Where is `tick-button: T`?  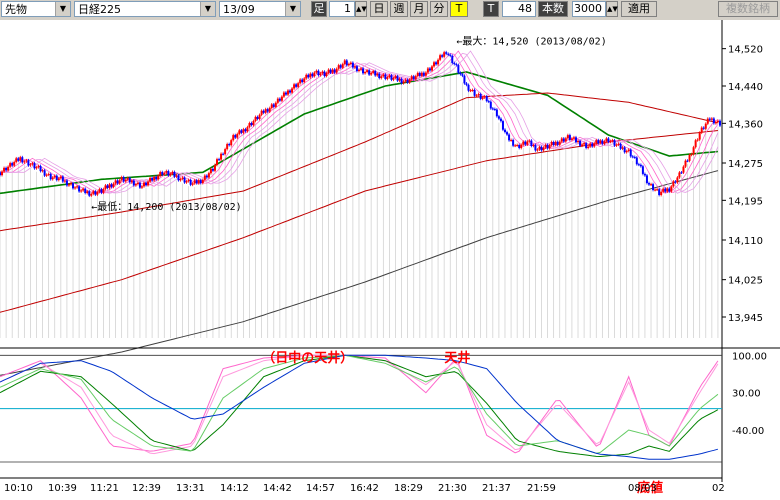 tick-button: T is located at coordinates (459, 9).